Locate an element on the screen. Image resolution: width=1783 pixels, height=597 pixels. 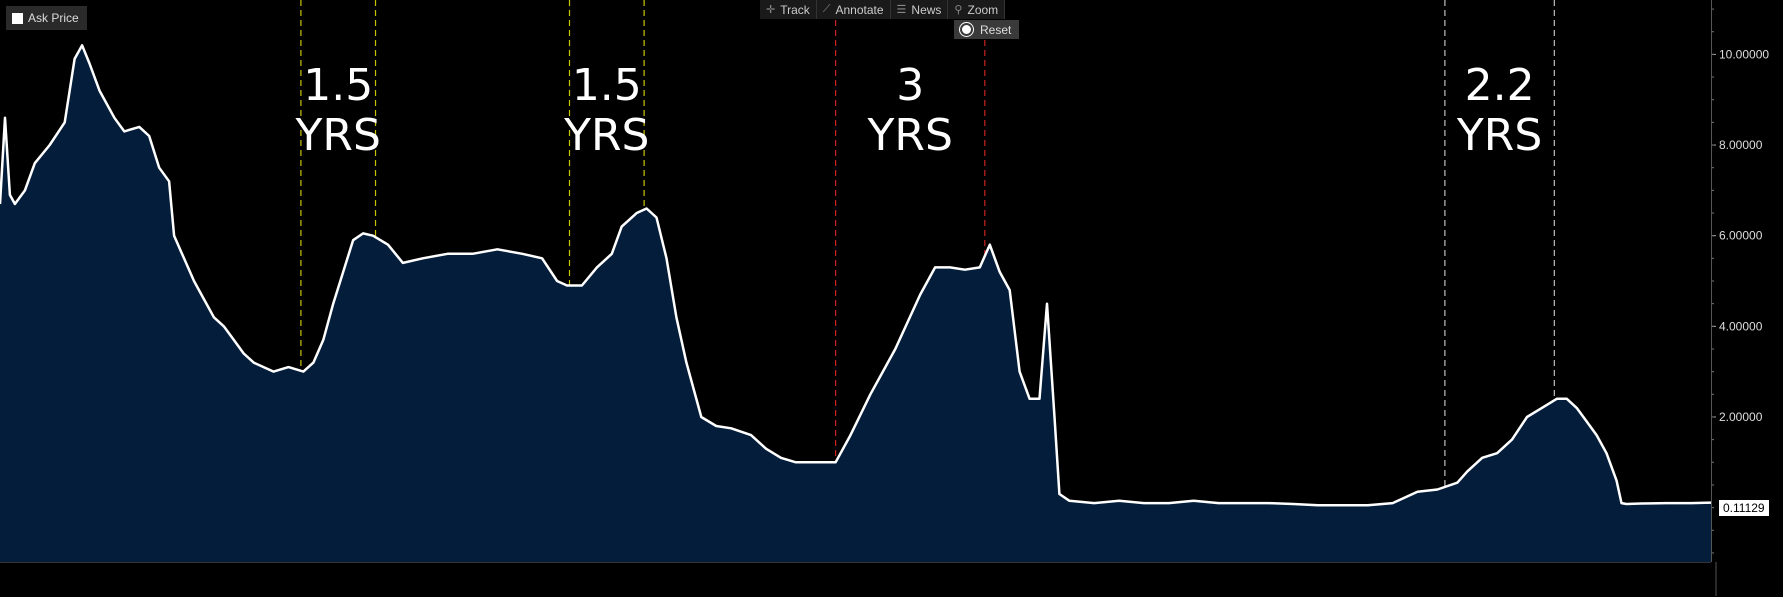
news-label: News is located at coordinates (926, 9).